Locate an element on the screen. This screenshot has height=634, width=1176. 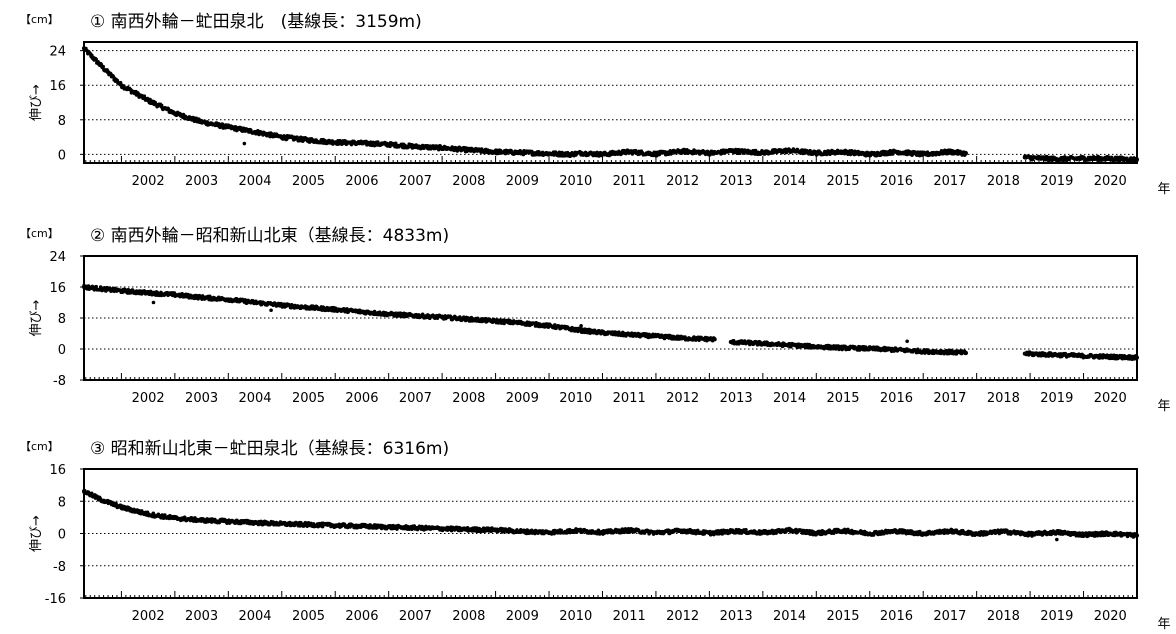
x-tick-label: 2010 is located at coordinates (575, 181).